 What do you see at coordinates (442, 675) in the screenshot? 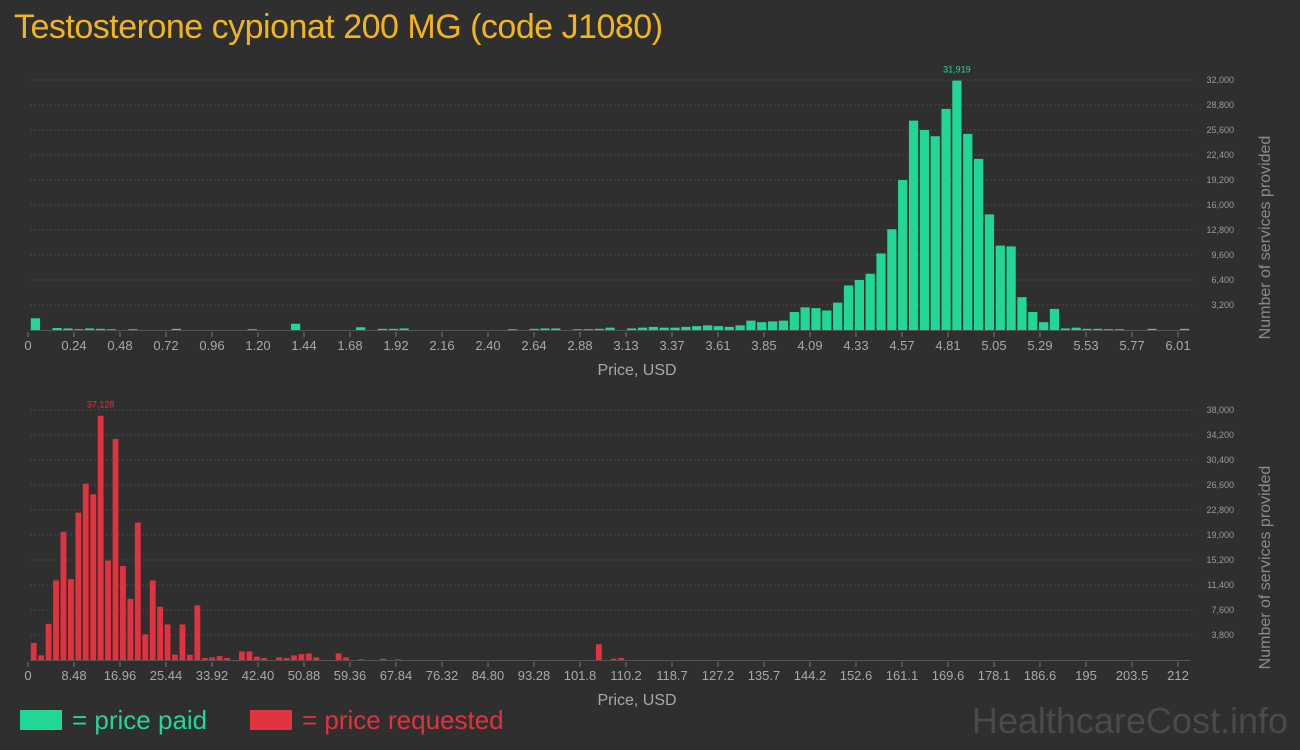
I see `x-tick-label: 76.32` at bounding box center [442, 675].